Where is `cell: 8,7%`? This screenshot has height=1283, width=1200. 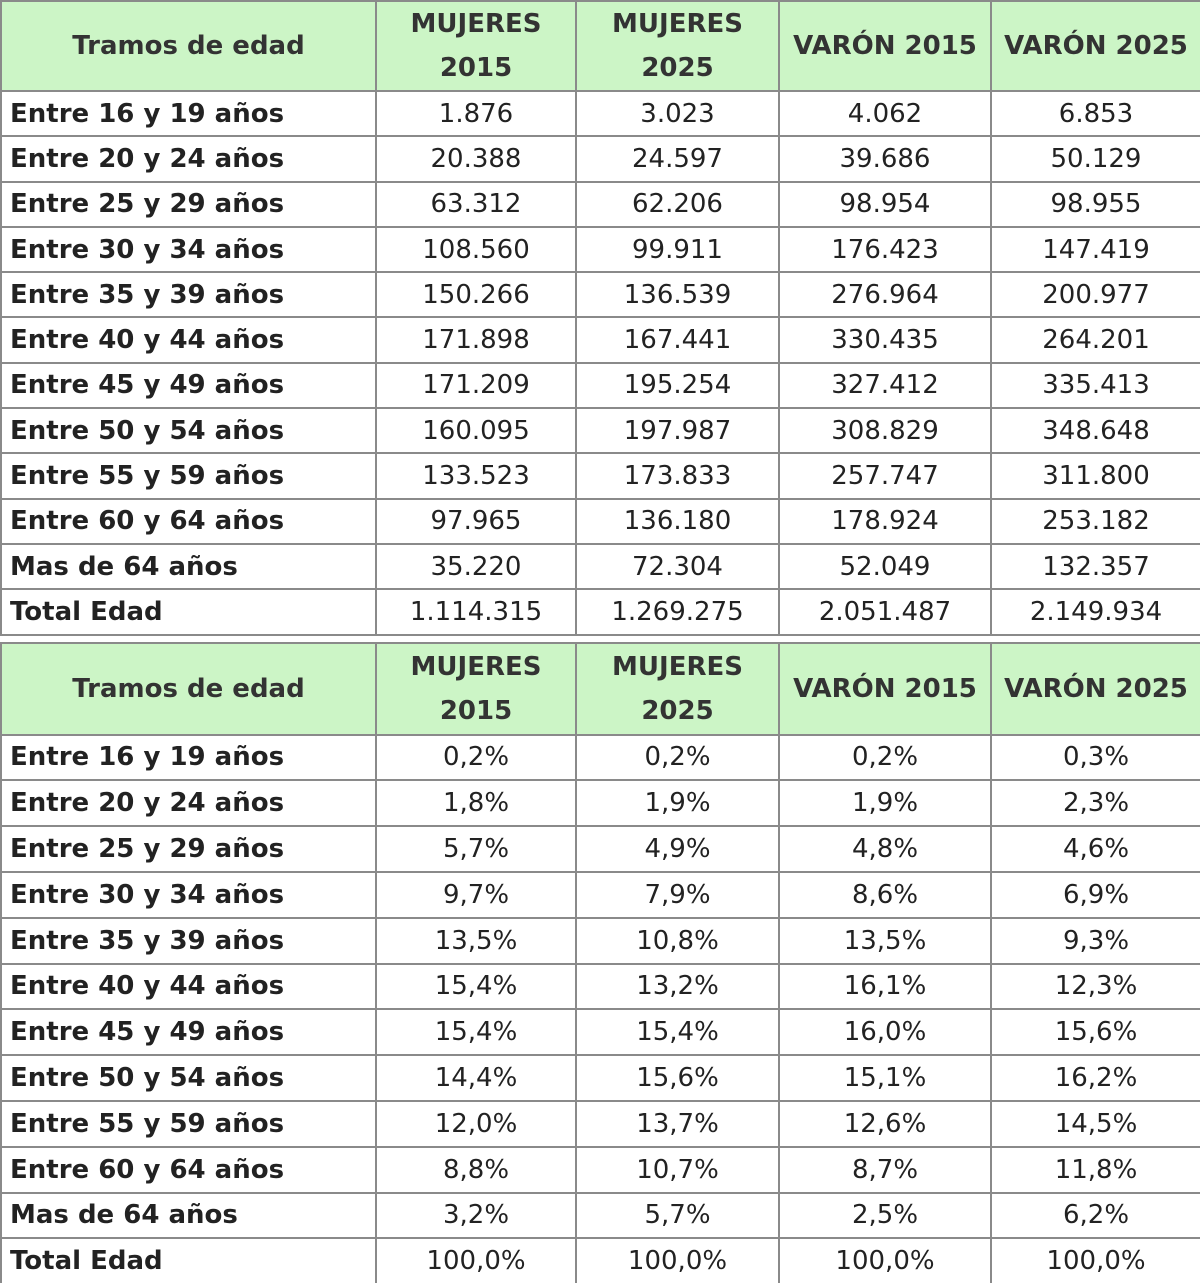 cell: 8,7% is located at coordinates (885, 1169).